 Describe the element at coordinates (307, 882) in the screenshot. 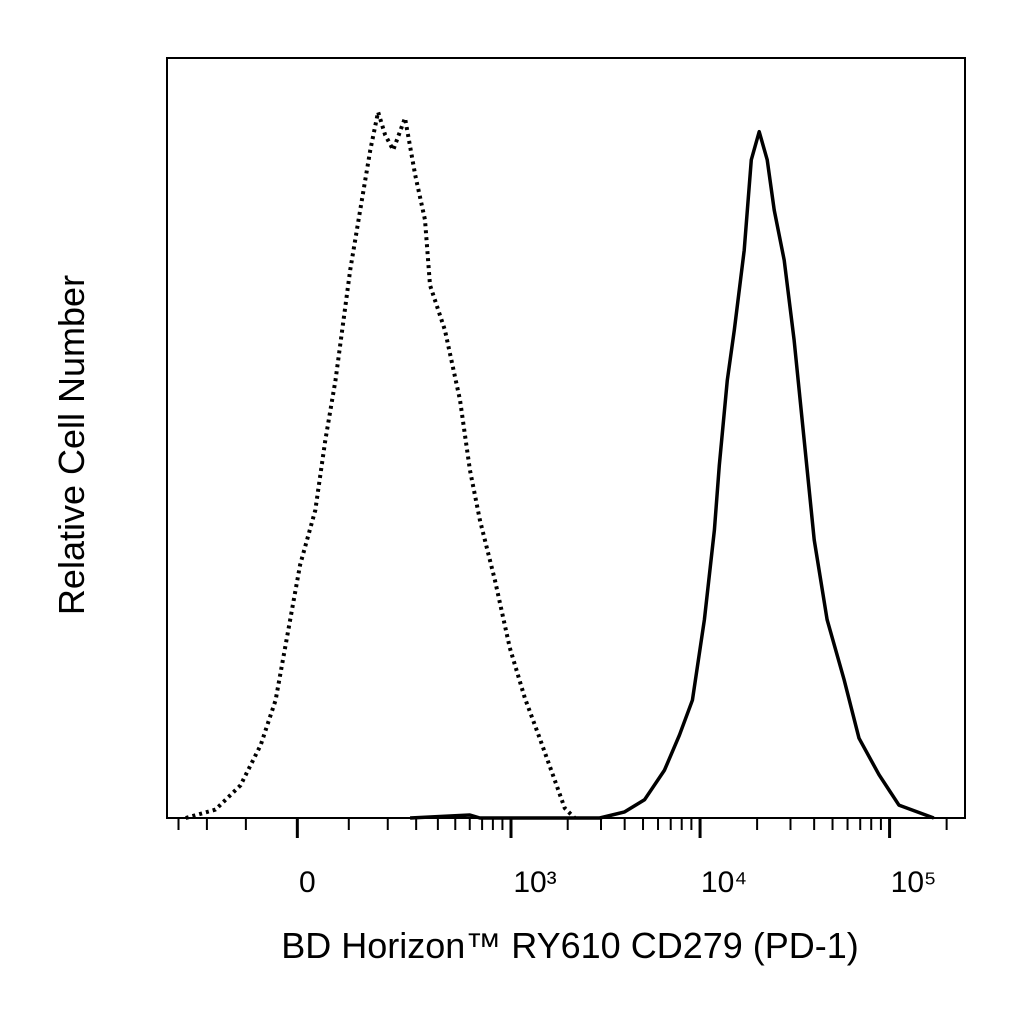

I see `x-tick-label: 0` at that location.